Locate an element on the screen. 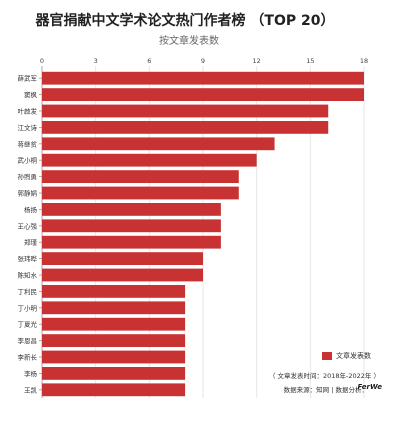 The width and height of the screenshot is (404, 427). x-tick-label: 15 is located at coordinates (310, 61).